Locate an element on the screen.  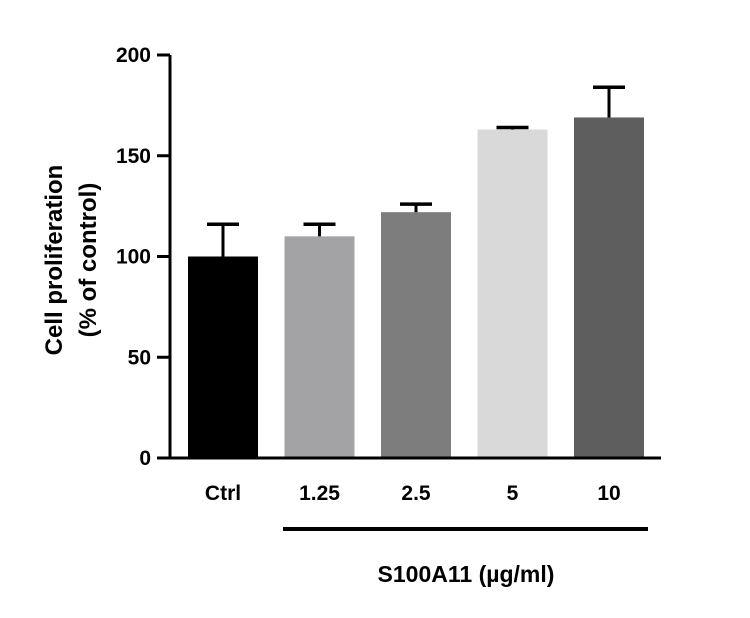
x-tick-labels: Ctrl 1.25 2.5 5 10 is located at coordinates (413, 493).